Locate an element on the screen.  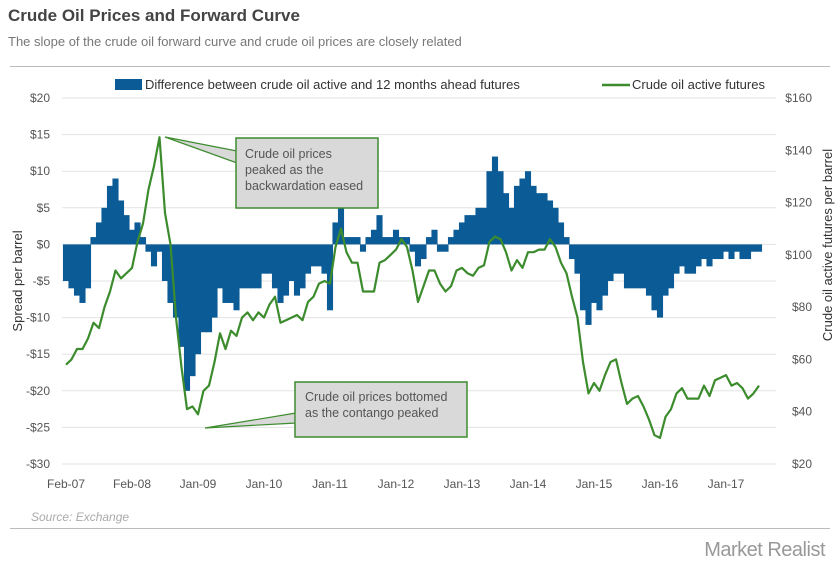
x-tick-label: Jan-13 is located at coordinates (462, 484).